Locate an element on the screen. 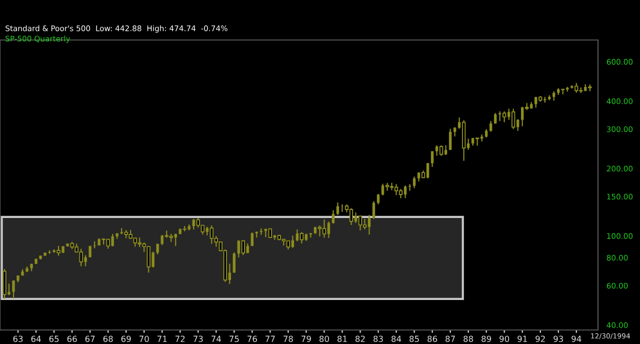 This screenshot has height=344, width=640. x-tick-label: 92 is located at coordinates (540, 339).